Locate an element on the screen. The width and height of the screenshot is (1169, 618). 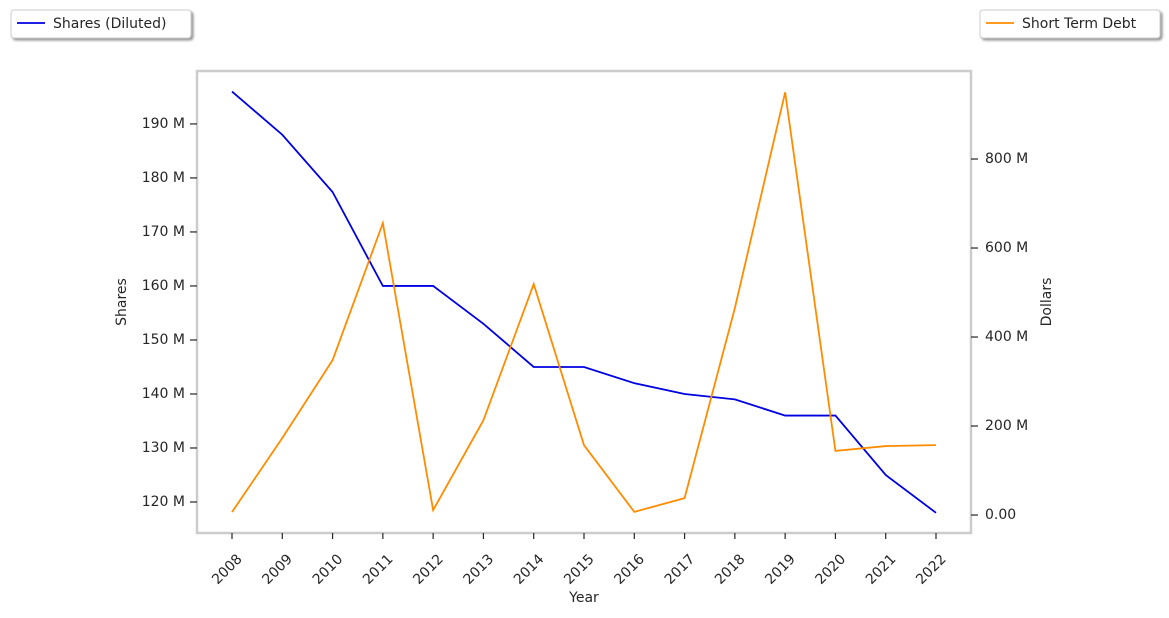
x-tick-label: 2017 is located at coordinates (680, 569).